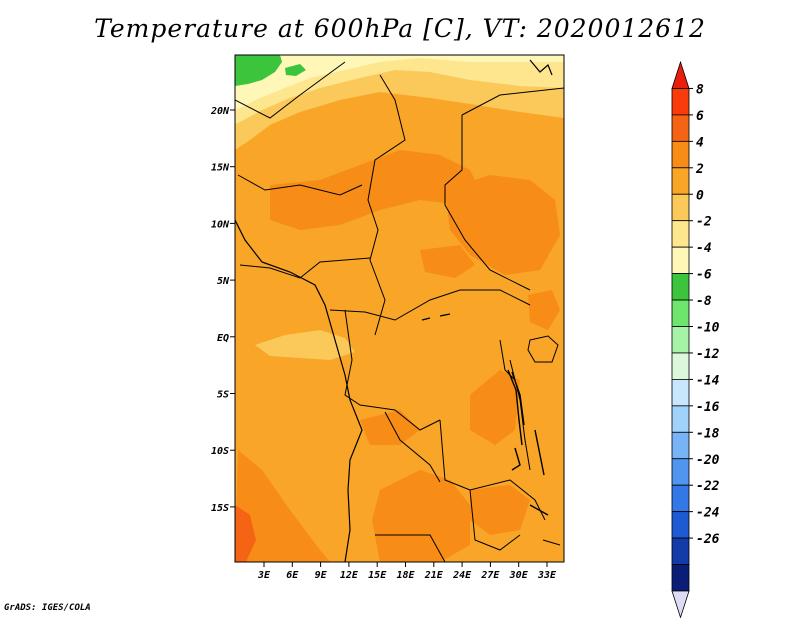 This screenshot has height=618, width=800. I want to click on colorbar-label: -16, so click(708, 407).